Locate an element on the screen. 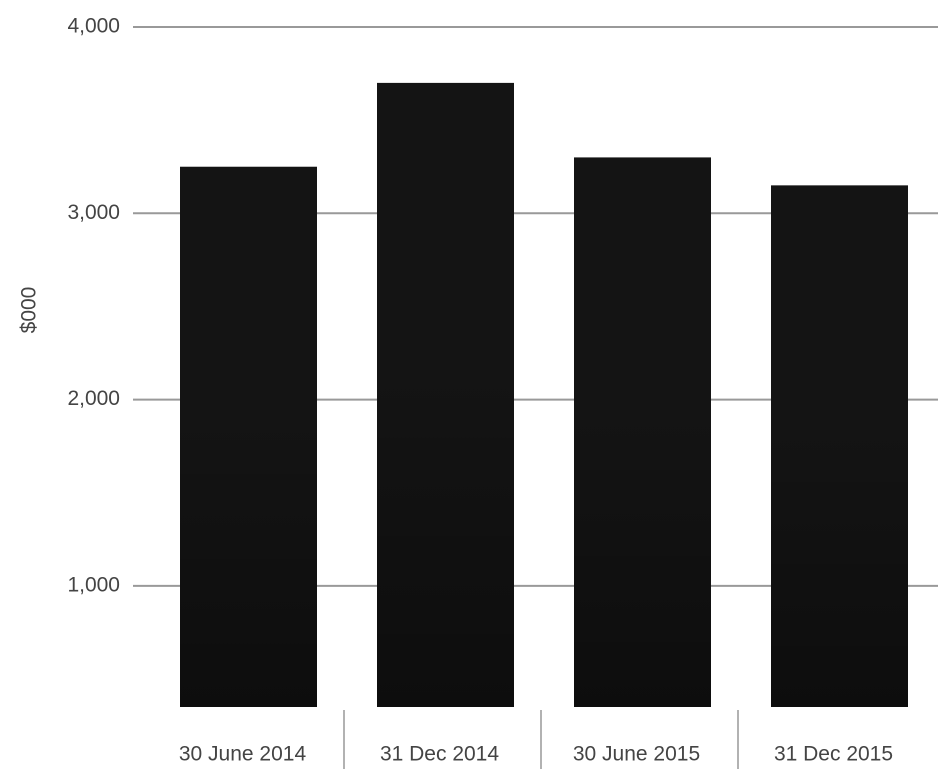 The width and height of the screenshot is (938, 769). x-tick-label: 30 June 2014 is located at coordinates (243, 754).